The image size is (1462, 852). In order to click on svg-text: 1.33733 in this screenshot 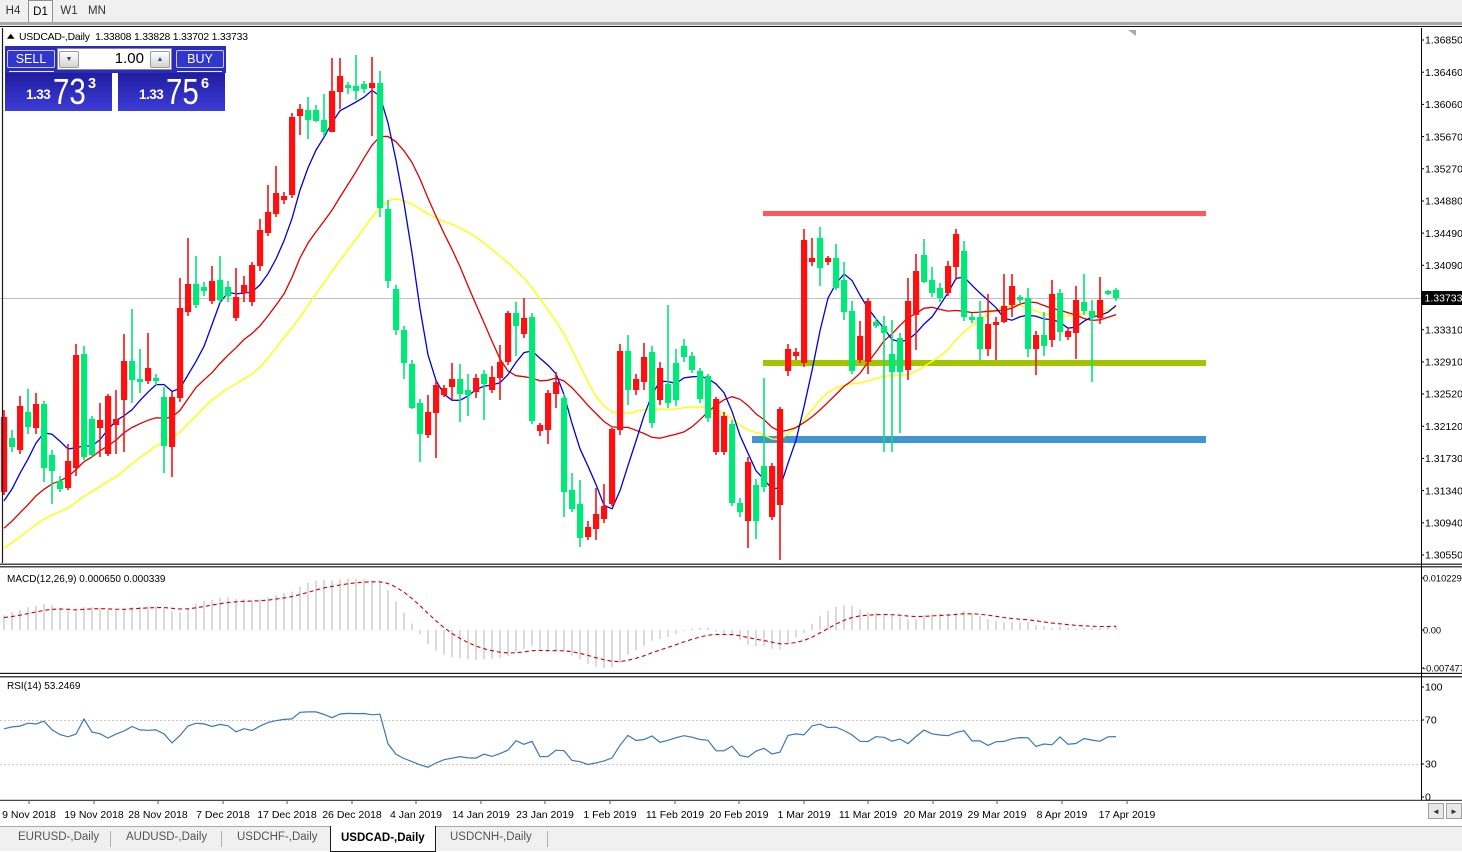, I will do `click(1443, 299)`.